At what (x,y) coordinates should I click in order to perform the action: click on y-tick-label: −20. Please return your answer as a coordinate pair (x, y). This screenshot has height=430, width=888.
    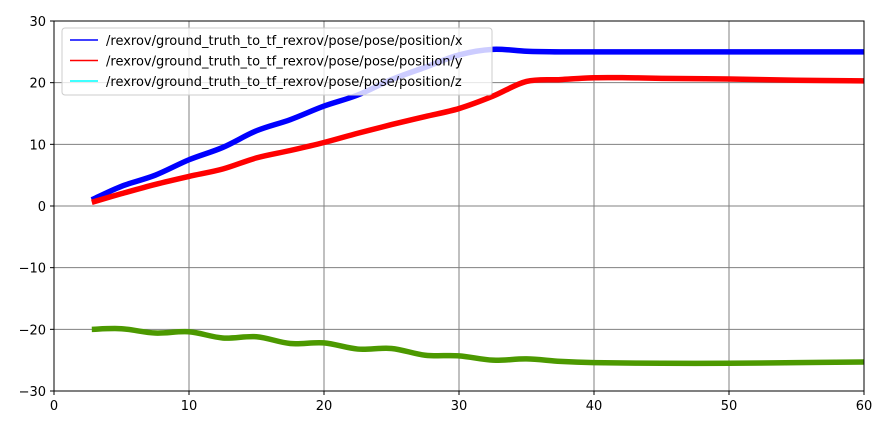
    Looking at the image, I should click on (32, 330).